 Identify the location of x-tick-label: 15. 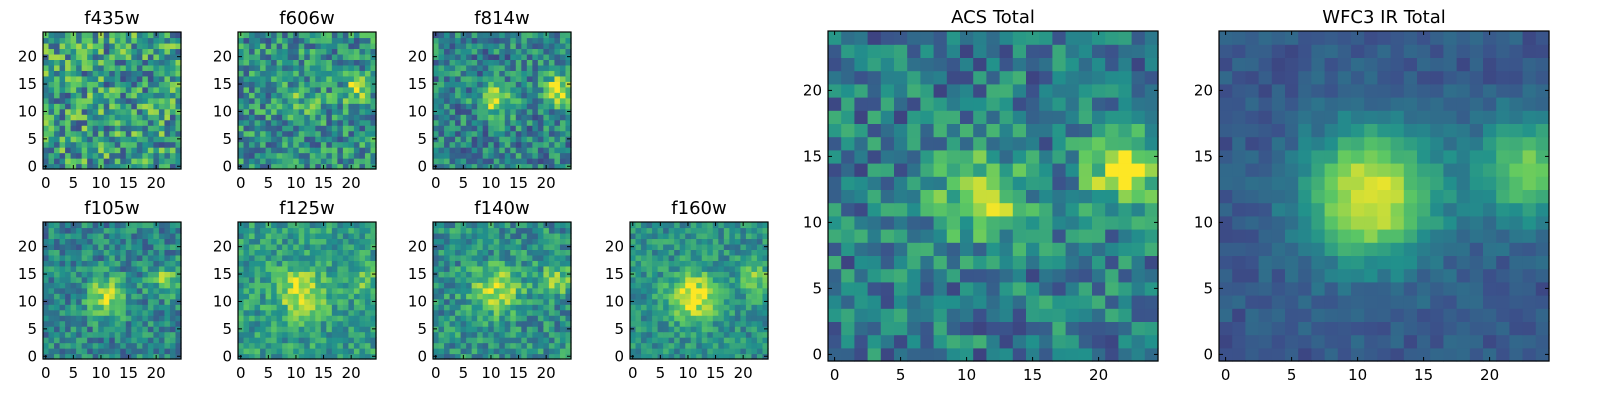
(323, 183).